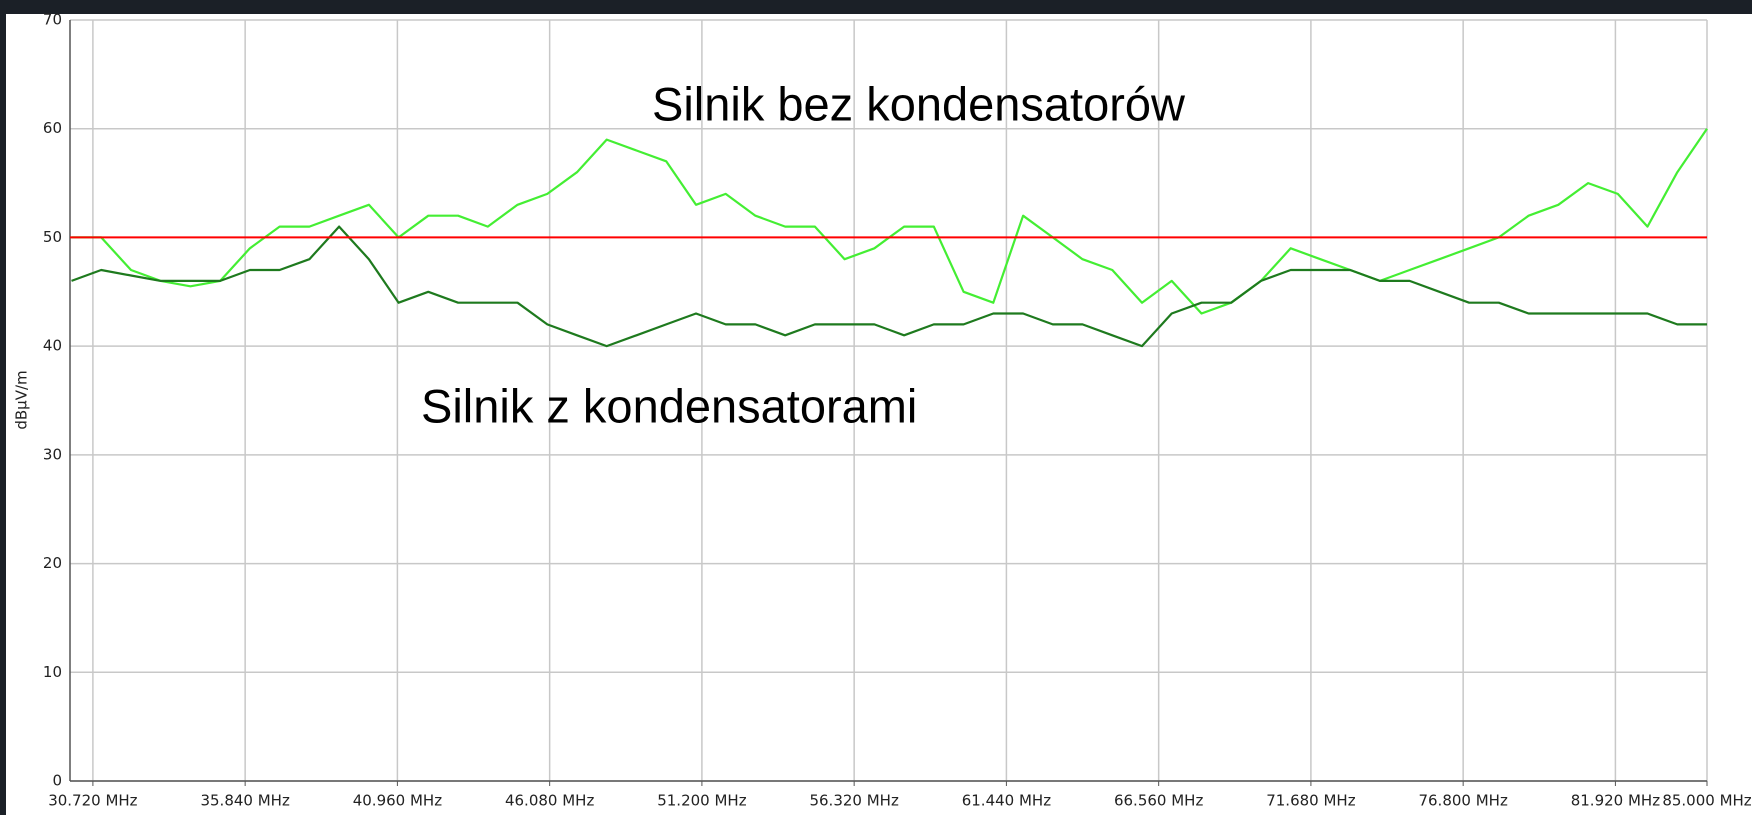  Describe the element at coordinates (52, 346) in the screenshot. I see `y-tick-label: 40` at that location.